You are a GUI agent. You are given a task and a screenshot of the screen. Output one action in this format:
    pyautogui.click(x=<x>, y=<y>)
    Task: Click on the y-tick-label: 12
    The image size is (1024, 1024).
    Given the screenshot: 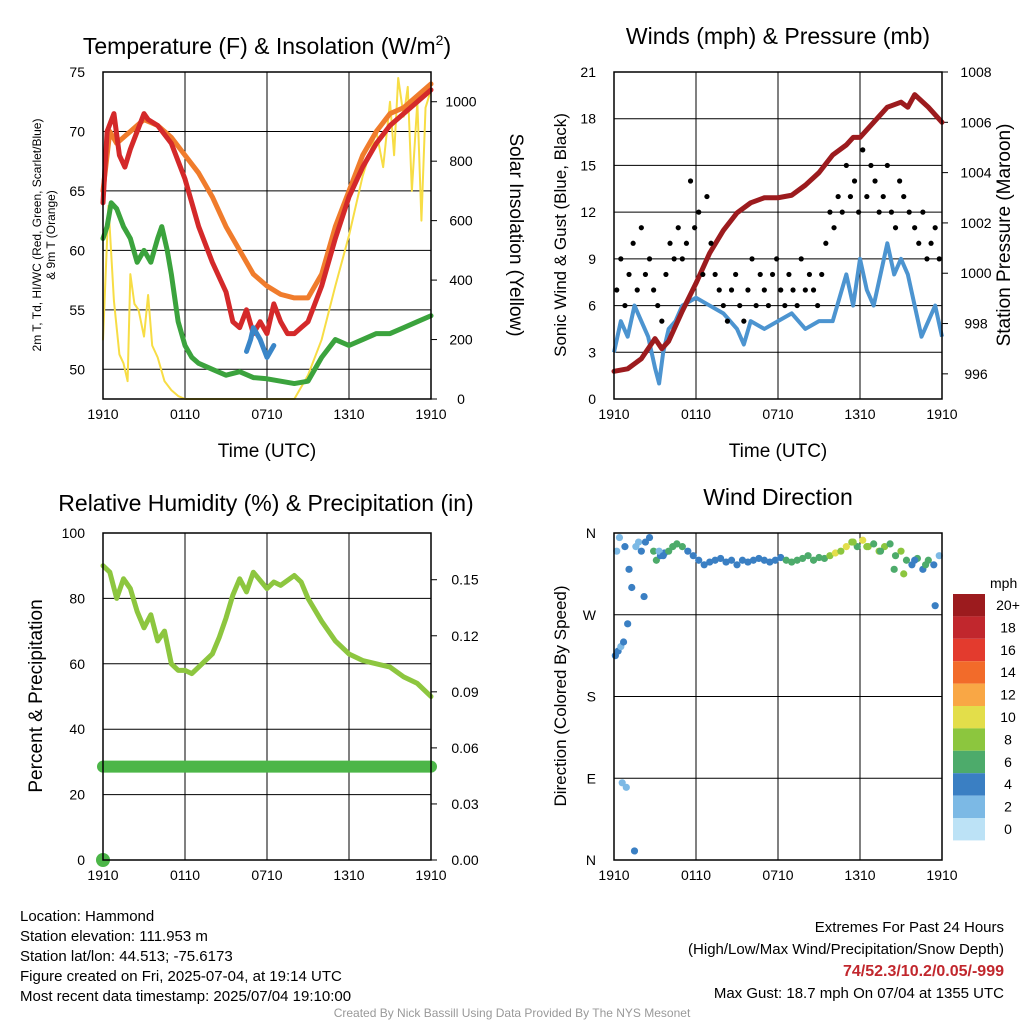 What is the action you would take?
    pyautogui.click(x=588, y=212)
    